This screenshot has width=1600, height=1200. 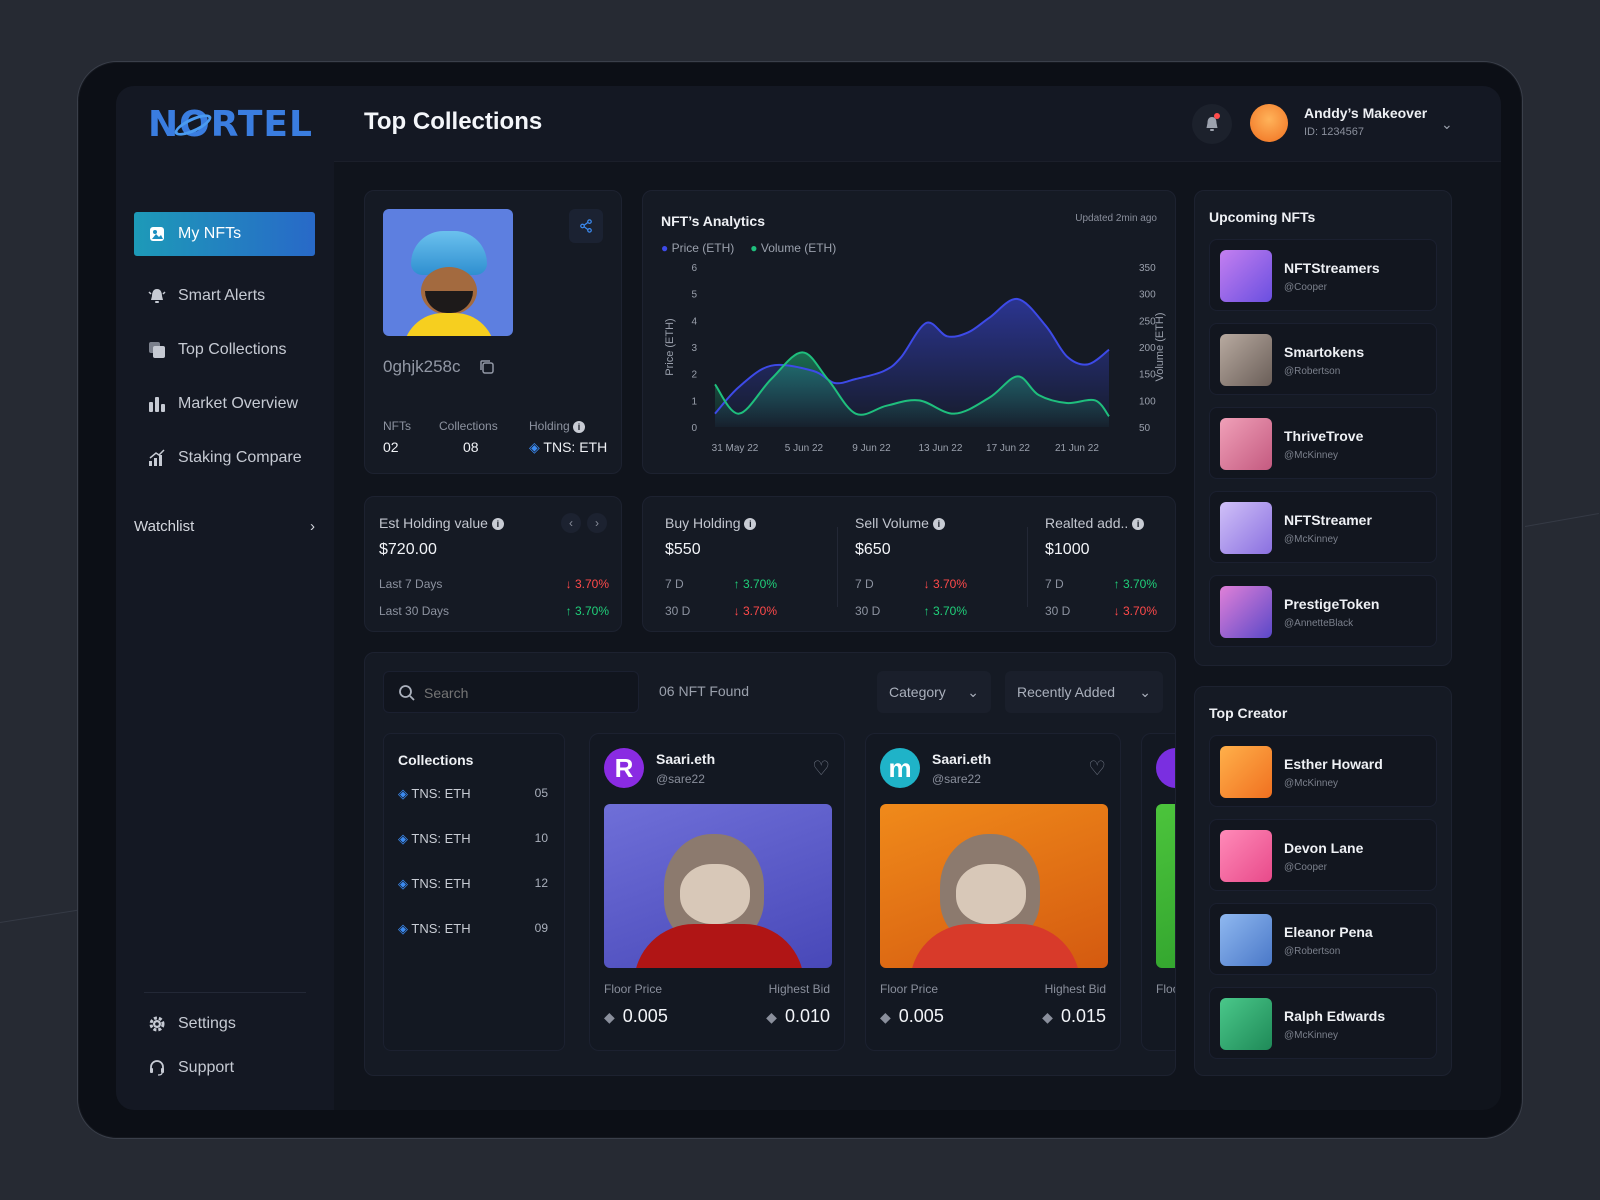 What do you see at coordinates (473, 928) in the screenshot?
I see `collection-item: ◈ TNS: ETH 09` at bounding box center [473, 928].